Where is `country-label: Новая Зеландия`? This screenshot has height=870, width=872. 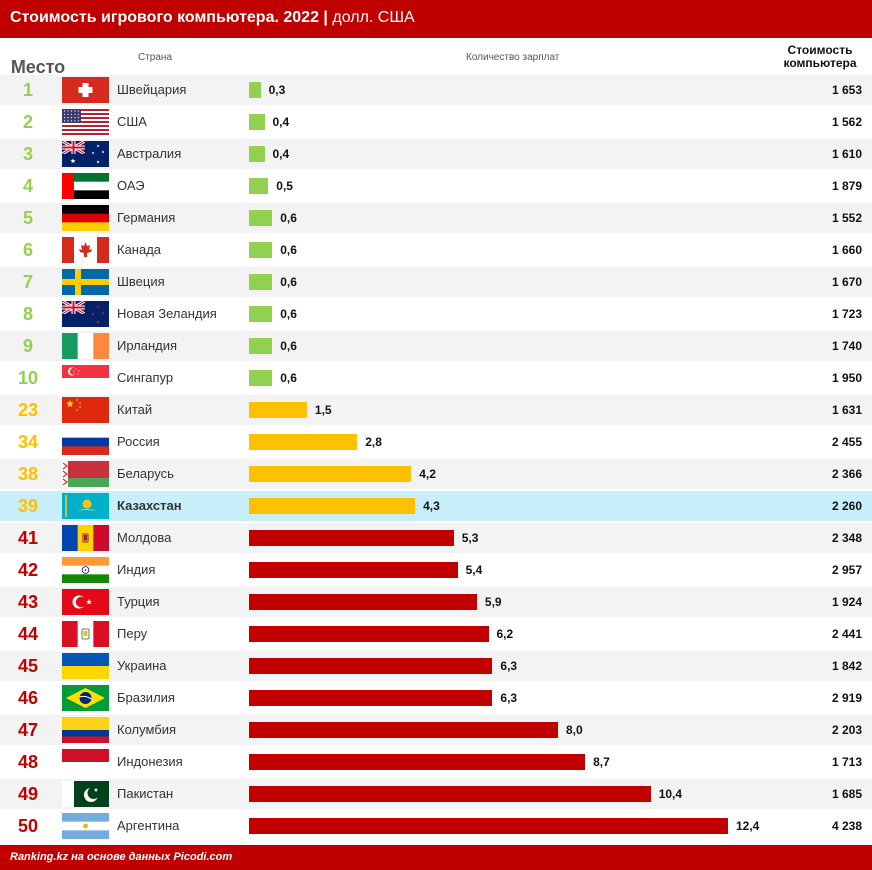 country-label: Новая Зеландия is located at coordinates (167, 313).